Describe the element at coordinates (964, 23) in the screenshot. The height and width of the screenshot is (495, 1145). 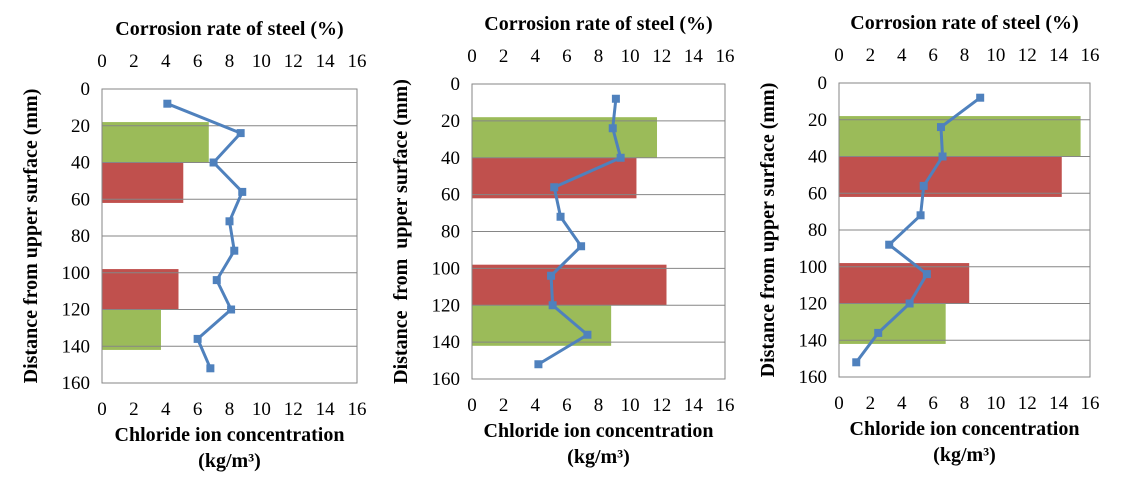
I see `top-axis-title: Corrosion rate of steel (%)` at that location.